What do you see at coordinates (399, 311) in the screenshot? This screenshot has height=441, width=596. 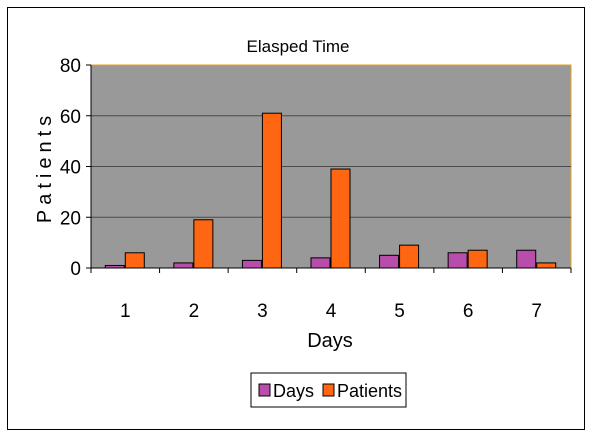 I see `x-tick-label: 5` at bounding box center [399, 311].